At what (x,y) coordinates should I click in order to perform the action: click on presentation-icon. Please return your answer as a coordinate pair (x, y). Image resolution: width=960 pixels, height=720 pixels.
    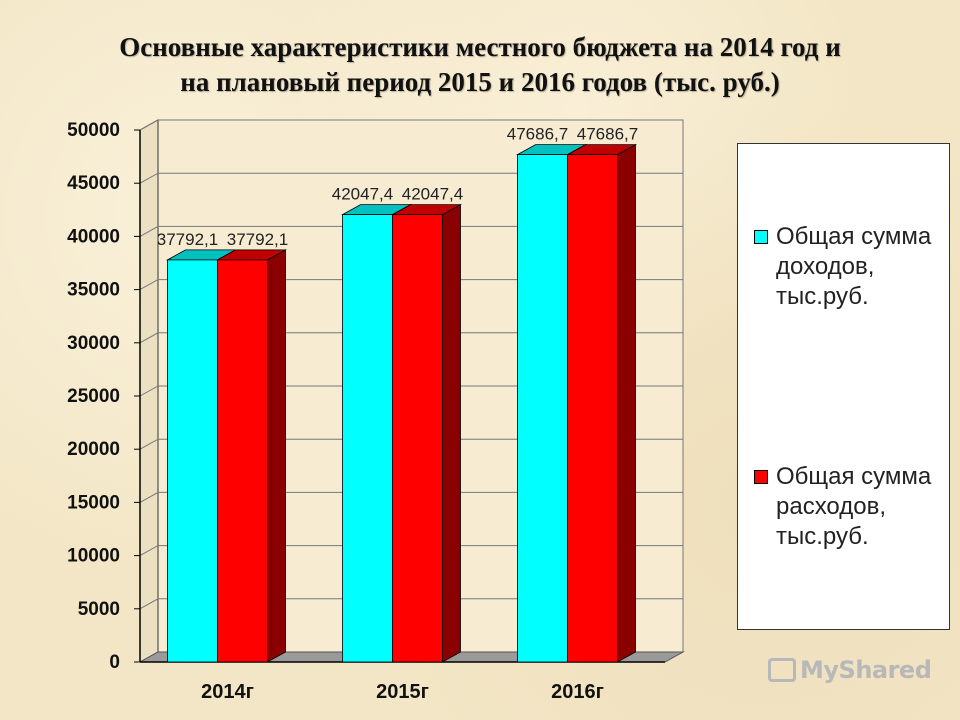
    Looking at the image, I should click on (782, 670).